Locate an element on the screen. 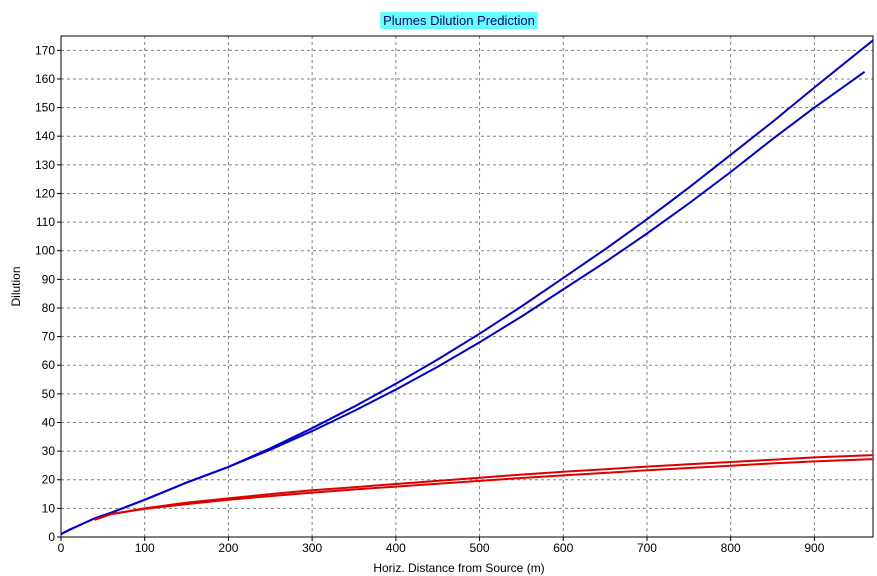 This screenshot has height=576, width=877. chart-title: Plumes Dilution Prediction is located at coordinates (459, 20).